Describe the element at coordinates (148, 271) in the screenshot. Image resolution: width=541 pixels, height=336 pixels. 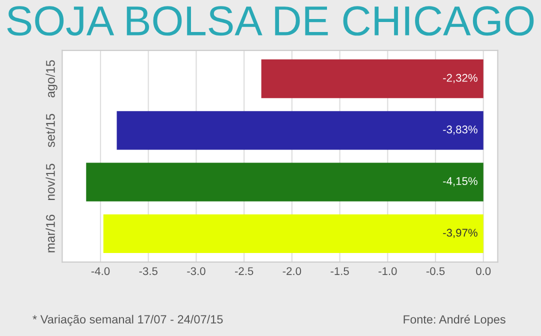
I see `x-tick-label: -3.5` at that location.